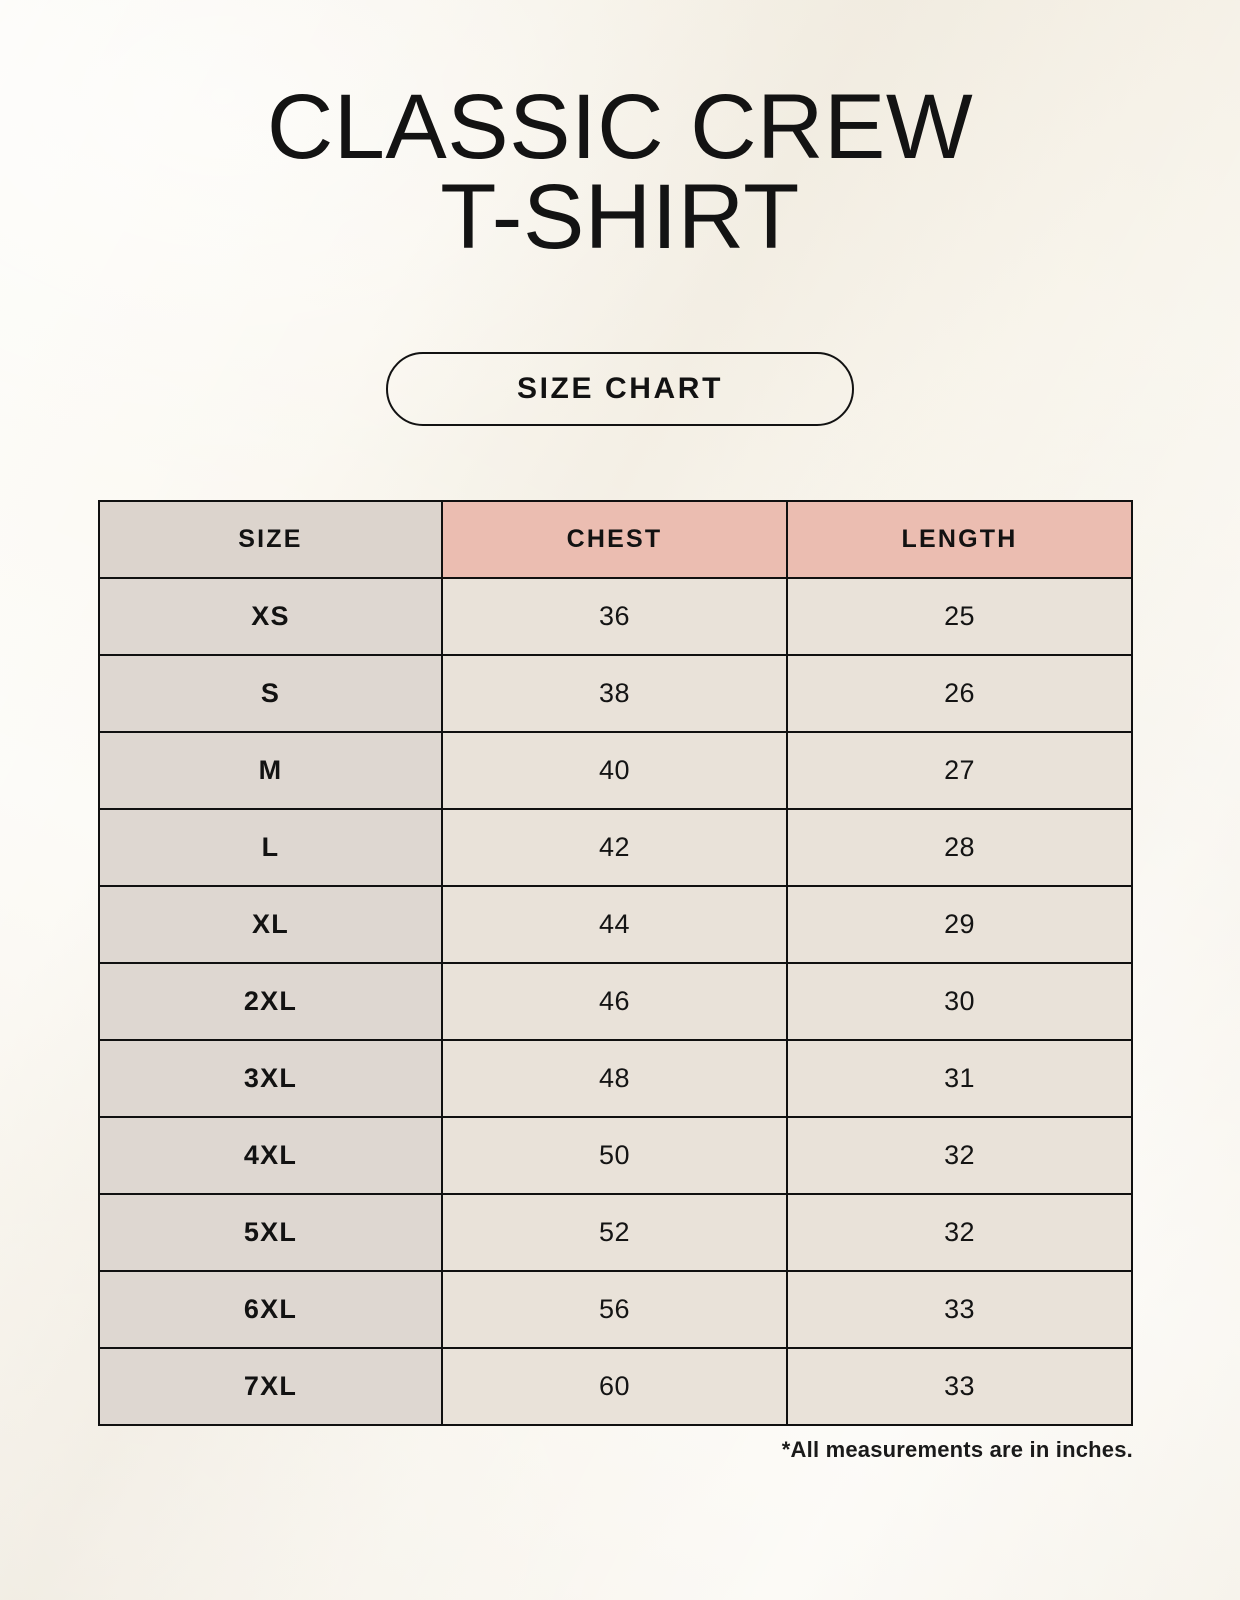 Image resolution: width=1240 pixels, height=1600 pixels. Describe the element at coordinates (957, 1449) in the screenshot. I see `measurements-footnote: *All measurements are in inches.` at that location.